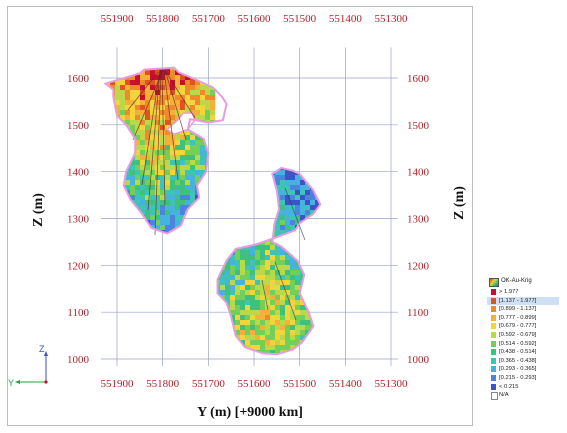 This screenshot has width=567, height=433. I want to click on legend-item: [0.215 - 0.293], so click(523, 378).